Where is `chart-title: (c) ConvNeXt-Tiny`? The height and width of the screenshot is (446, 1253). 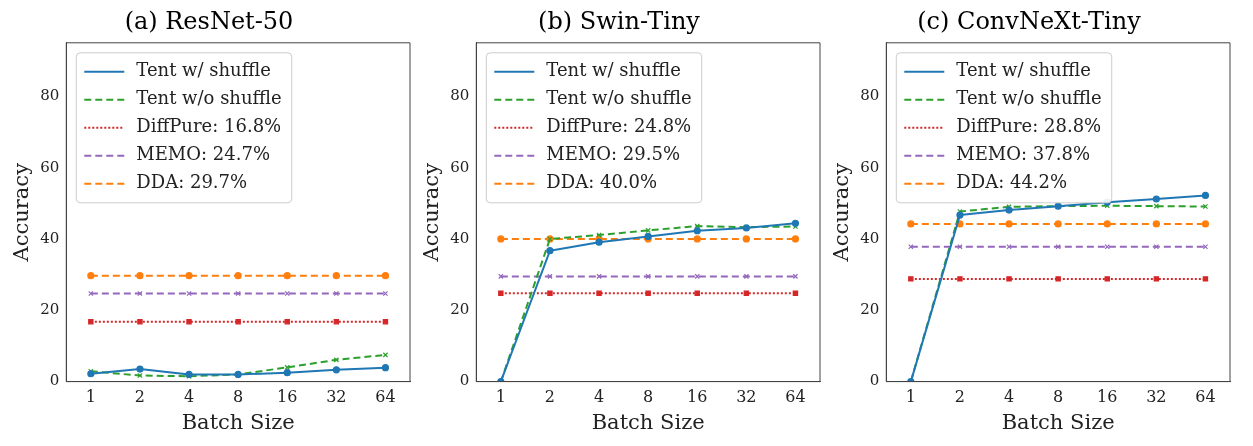
chart-title: (c) ConvNeXt-Tiny is located at coordinates (1029, 20).